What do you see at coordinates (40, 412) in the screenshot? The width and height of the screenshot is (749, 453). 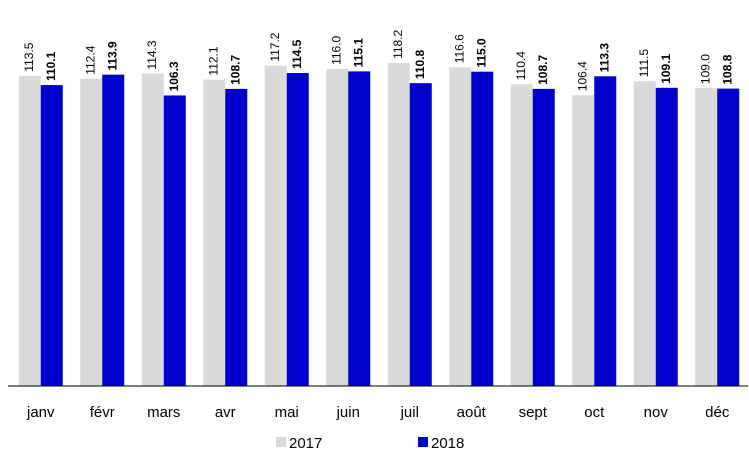 I see `x-tick-label: janv` at bounding box center [40, 412].